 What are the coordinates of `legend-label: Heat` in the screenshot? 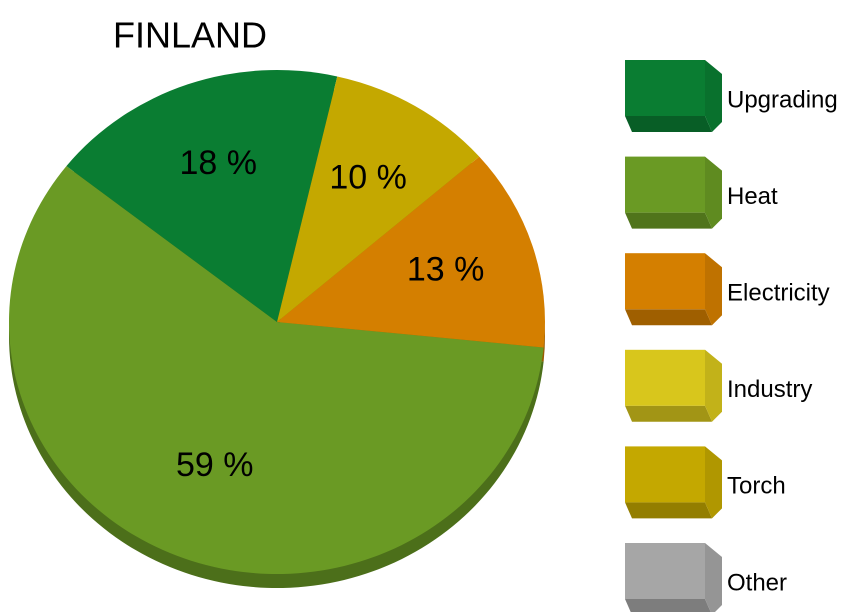 It's located at (752, 196).